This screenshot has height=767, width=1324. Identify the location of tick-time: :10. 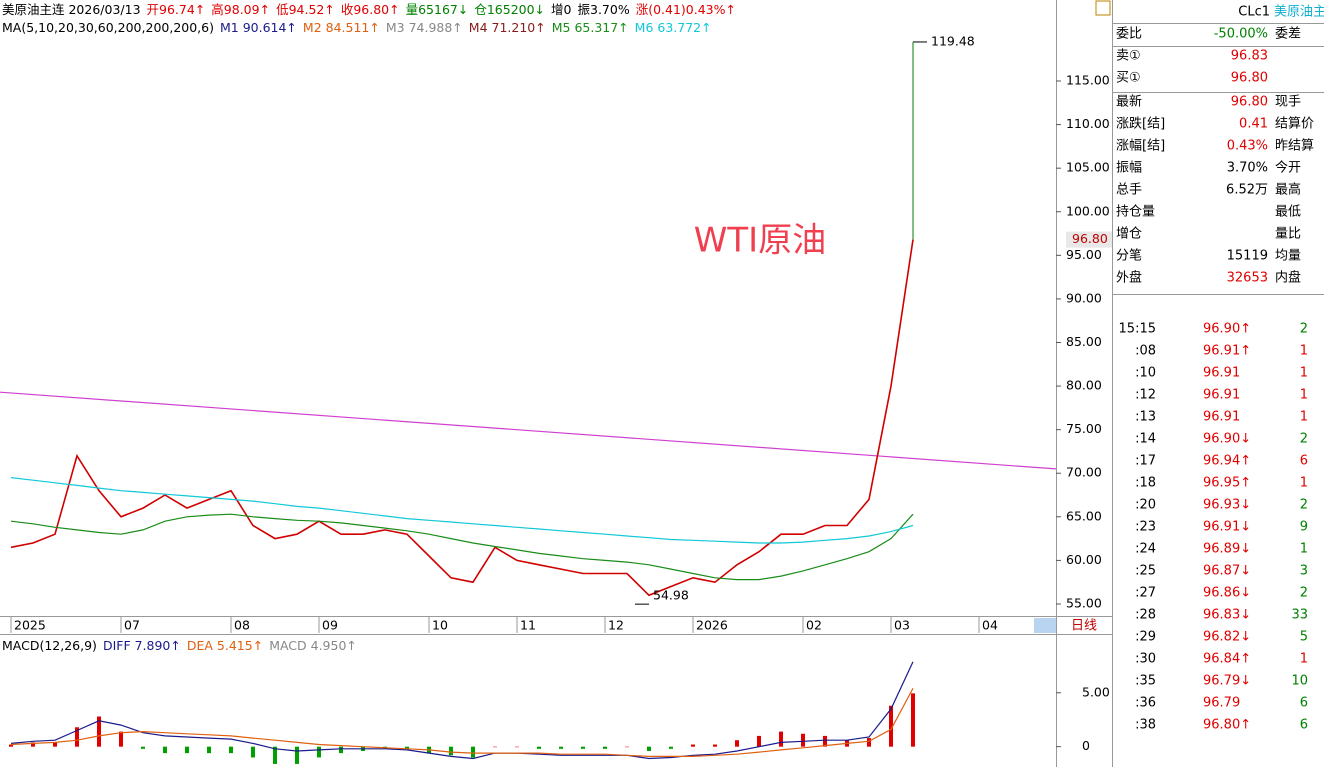
(1145, 373).